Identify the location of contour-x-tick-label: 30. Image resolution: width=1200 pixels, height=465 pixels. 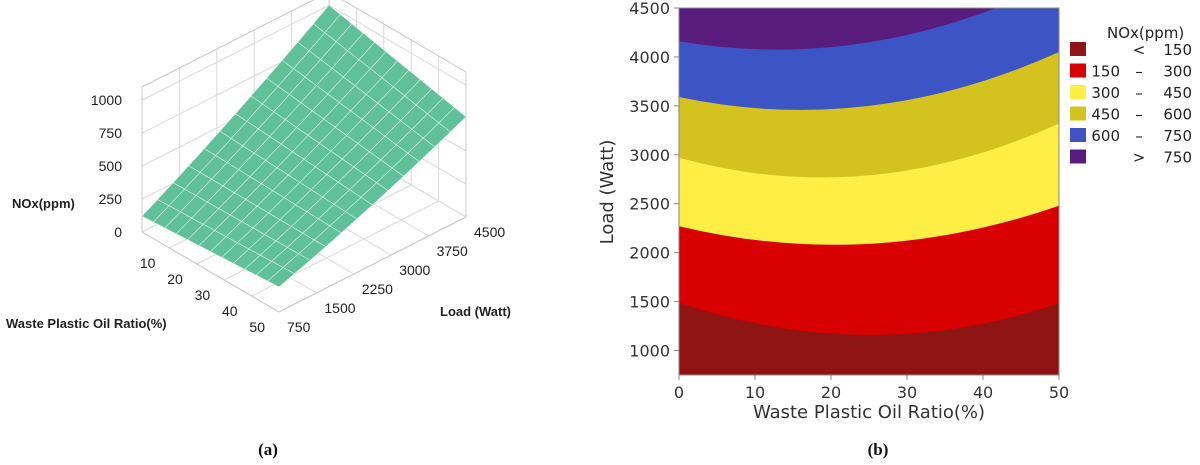
(907, 392).